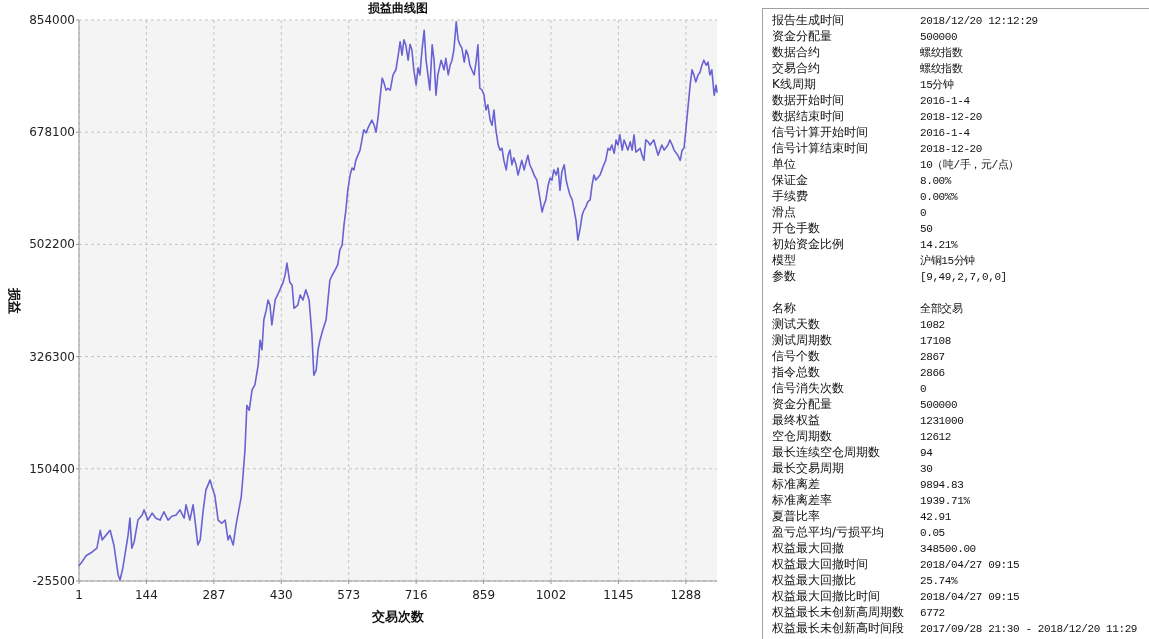 The height and width of the screenshot is (639, 1149). What do you see at coordinates (808, 100) in the screenshot?
I see `text: 数据开始时间` at bounding box center [808, 100].